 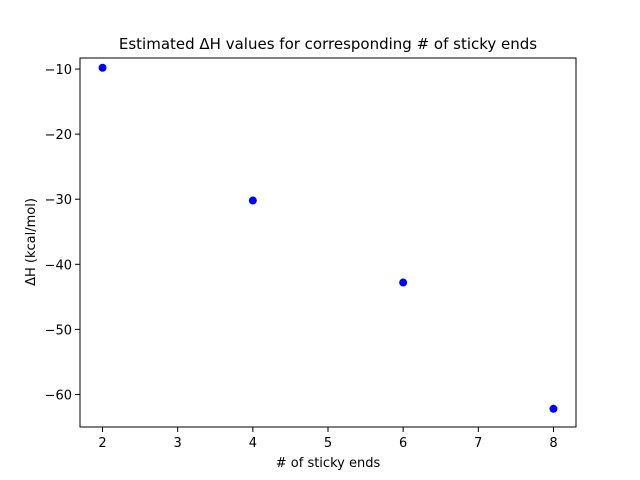 What do you see at coordinates (253, 443) in the screenshot?
I see `x-tick-label: 4` at bounding box center [253, 443].